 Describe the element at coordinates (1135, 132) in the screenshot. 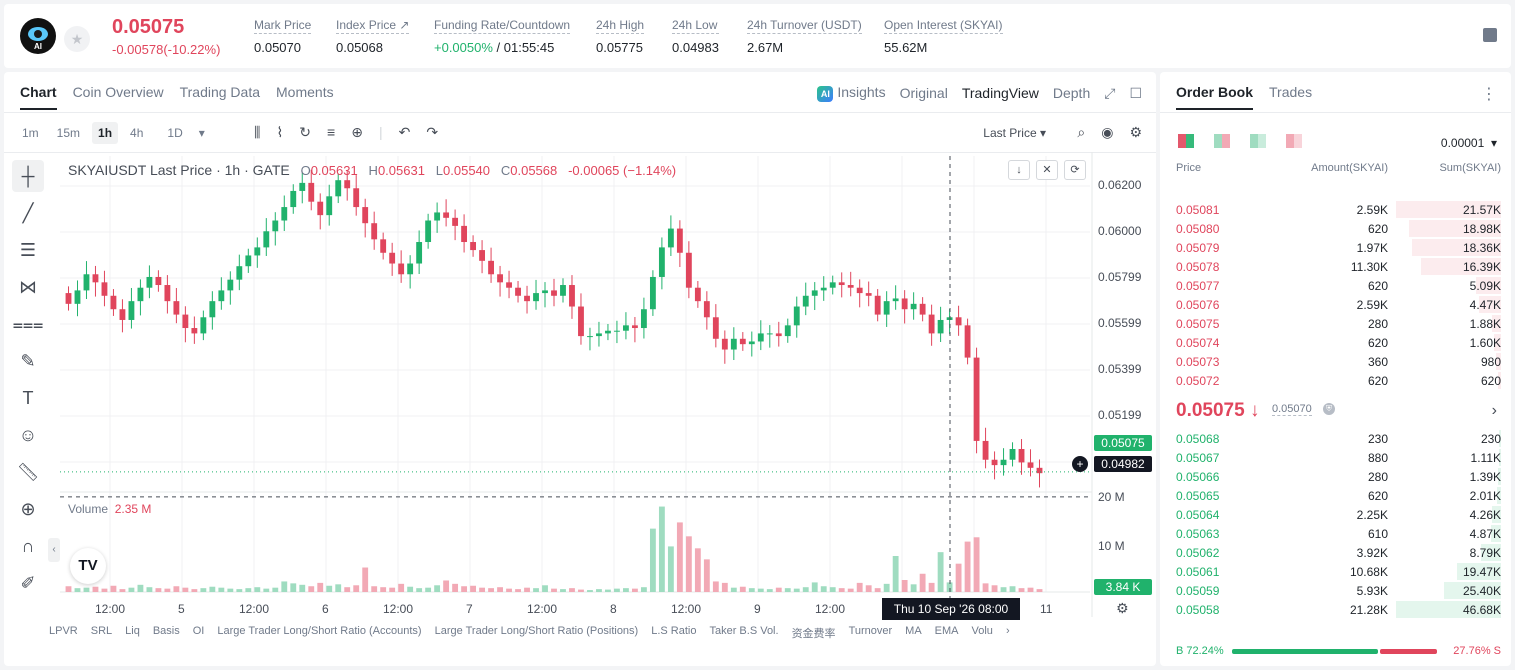

I see `gear-icon: ⚙` at that location.